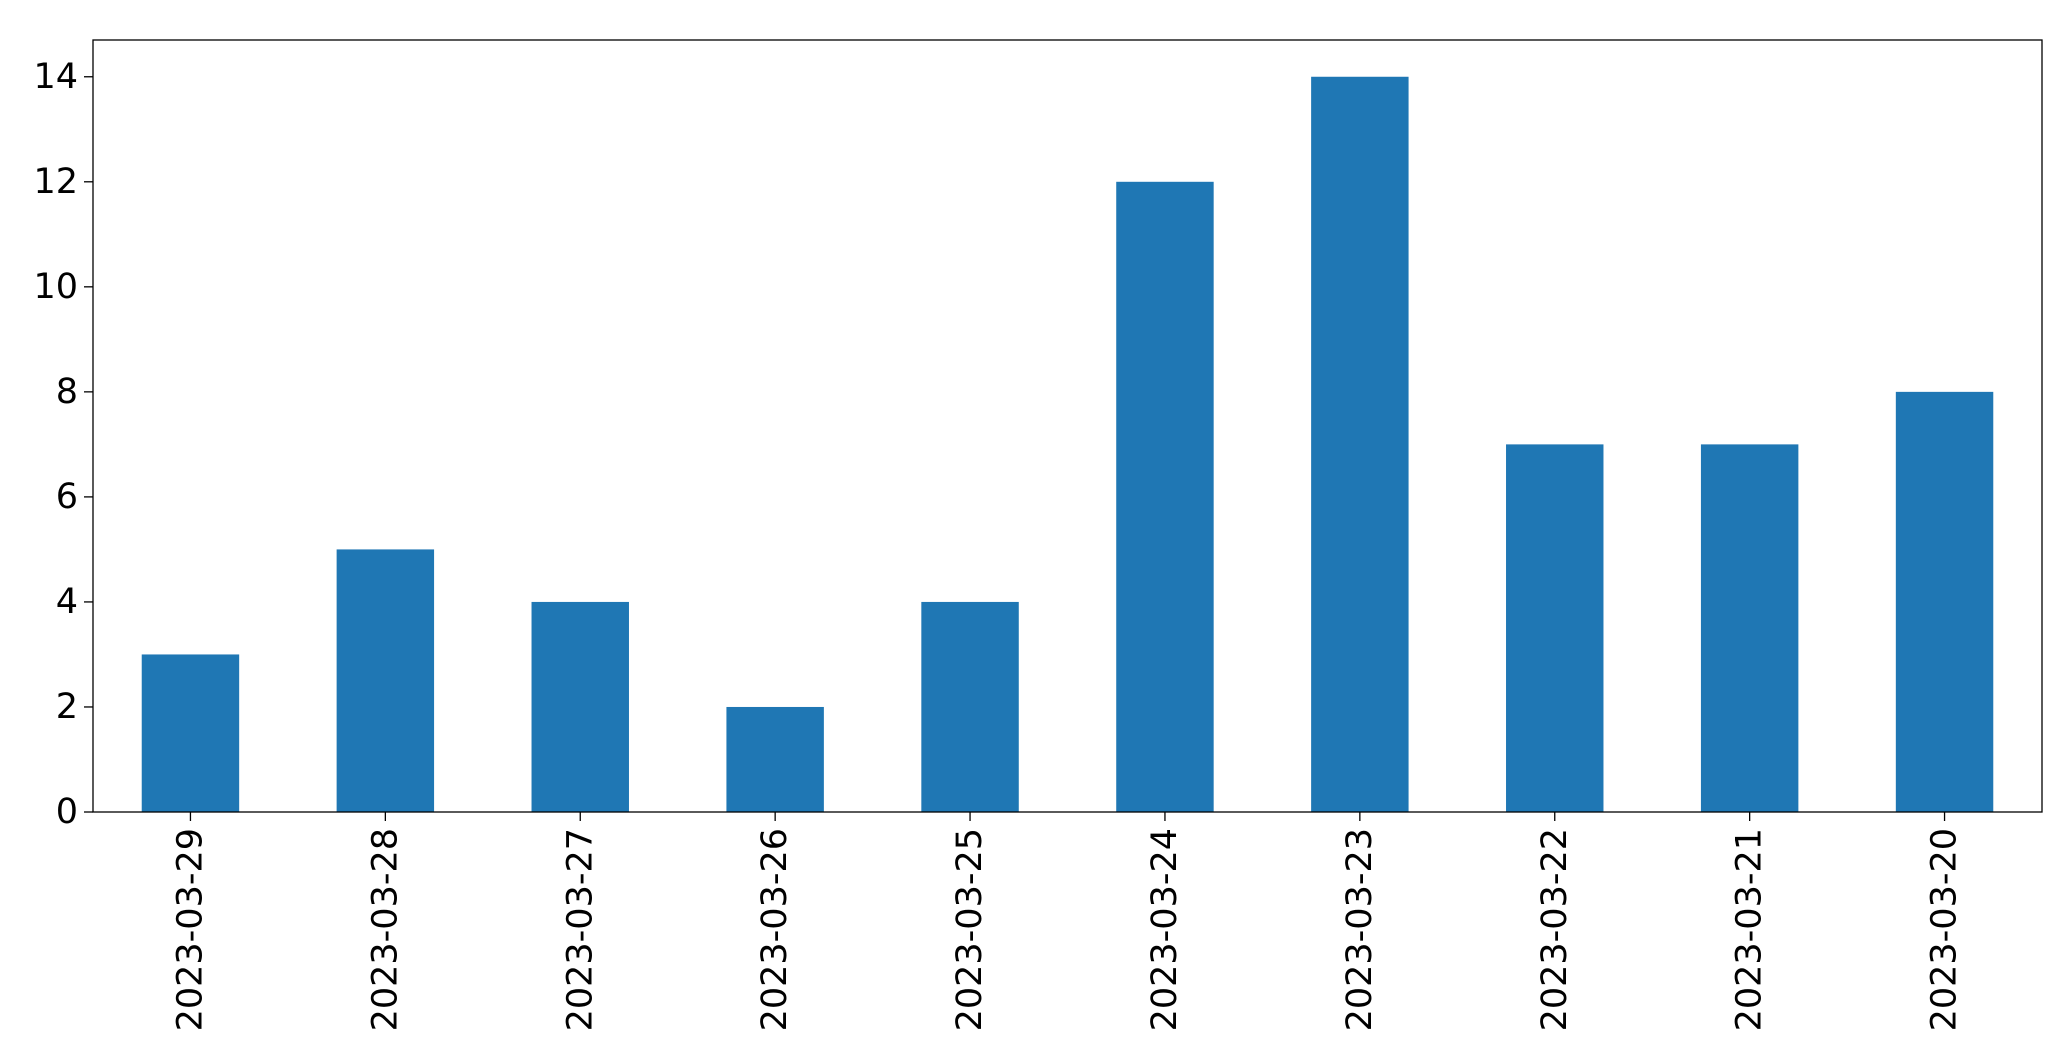  I want to click on y-tick-label: 10, so click(55, 287).